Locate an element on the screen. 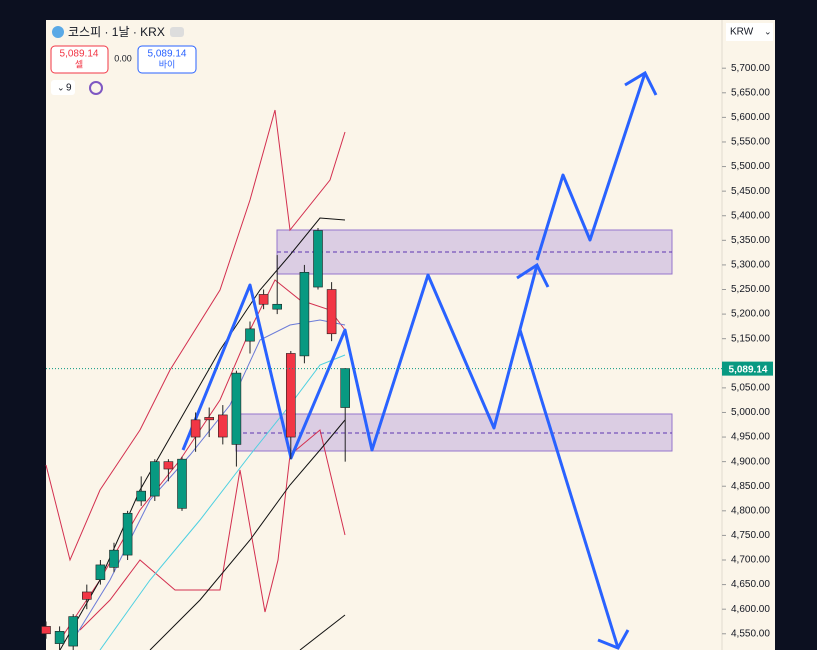  y-tick-label: 4,850.00 is located at coordinates (750, 486).